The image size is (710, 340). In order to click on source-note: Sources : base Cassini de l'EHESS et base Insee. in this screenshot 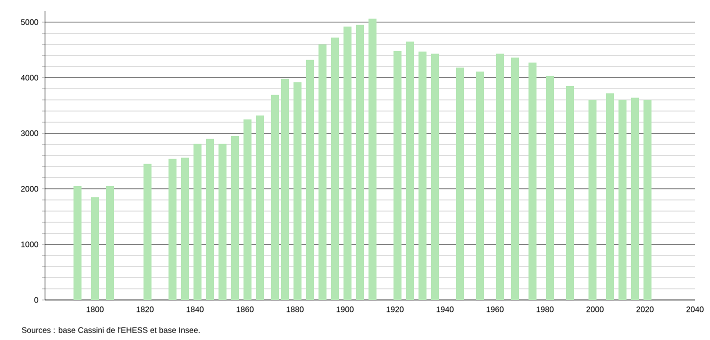, I will do `click(111, 330)`.